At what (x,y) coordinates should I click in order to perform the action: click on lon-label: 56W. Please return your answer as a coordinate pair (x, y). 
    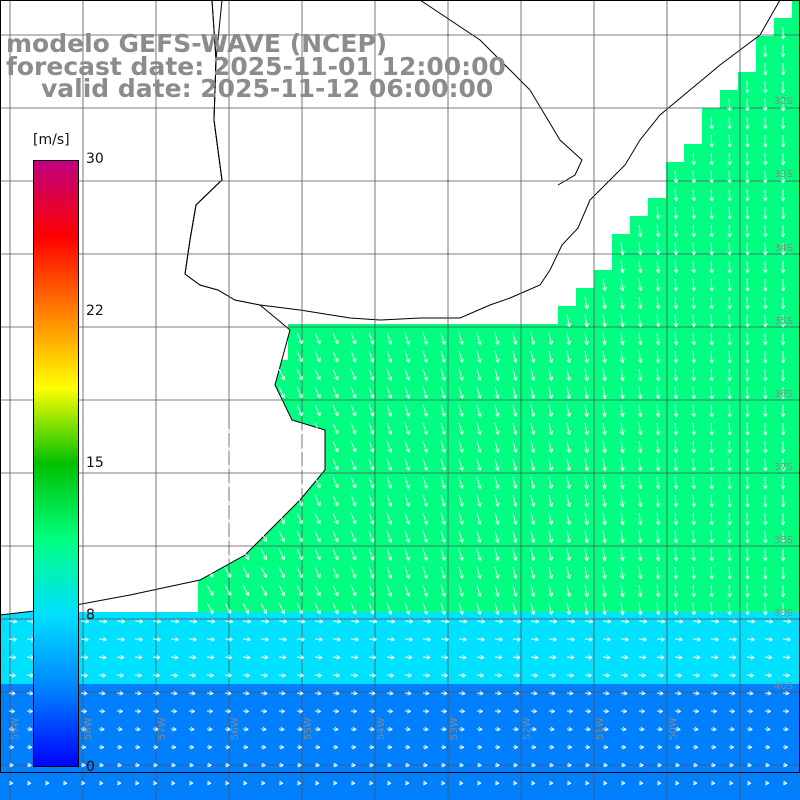
    Looking at the image, I should click on (235, 728).